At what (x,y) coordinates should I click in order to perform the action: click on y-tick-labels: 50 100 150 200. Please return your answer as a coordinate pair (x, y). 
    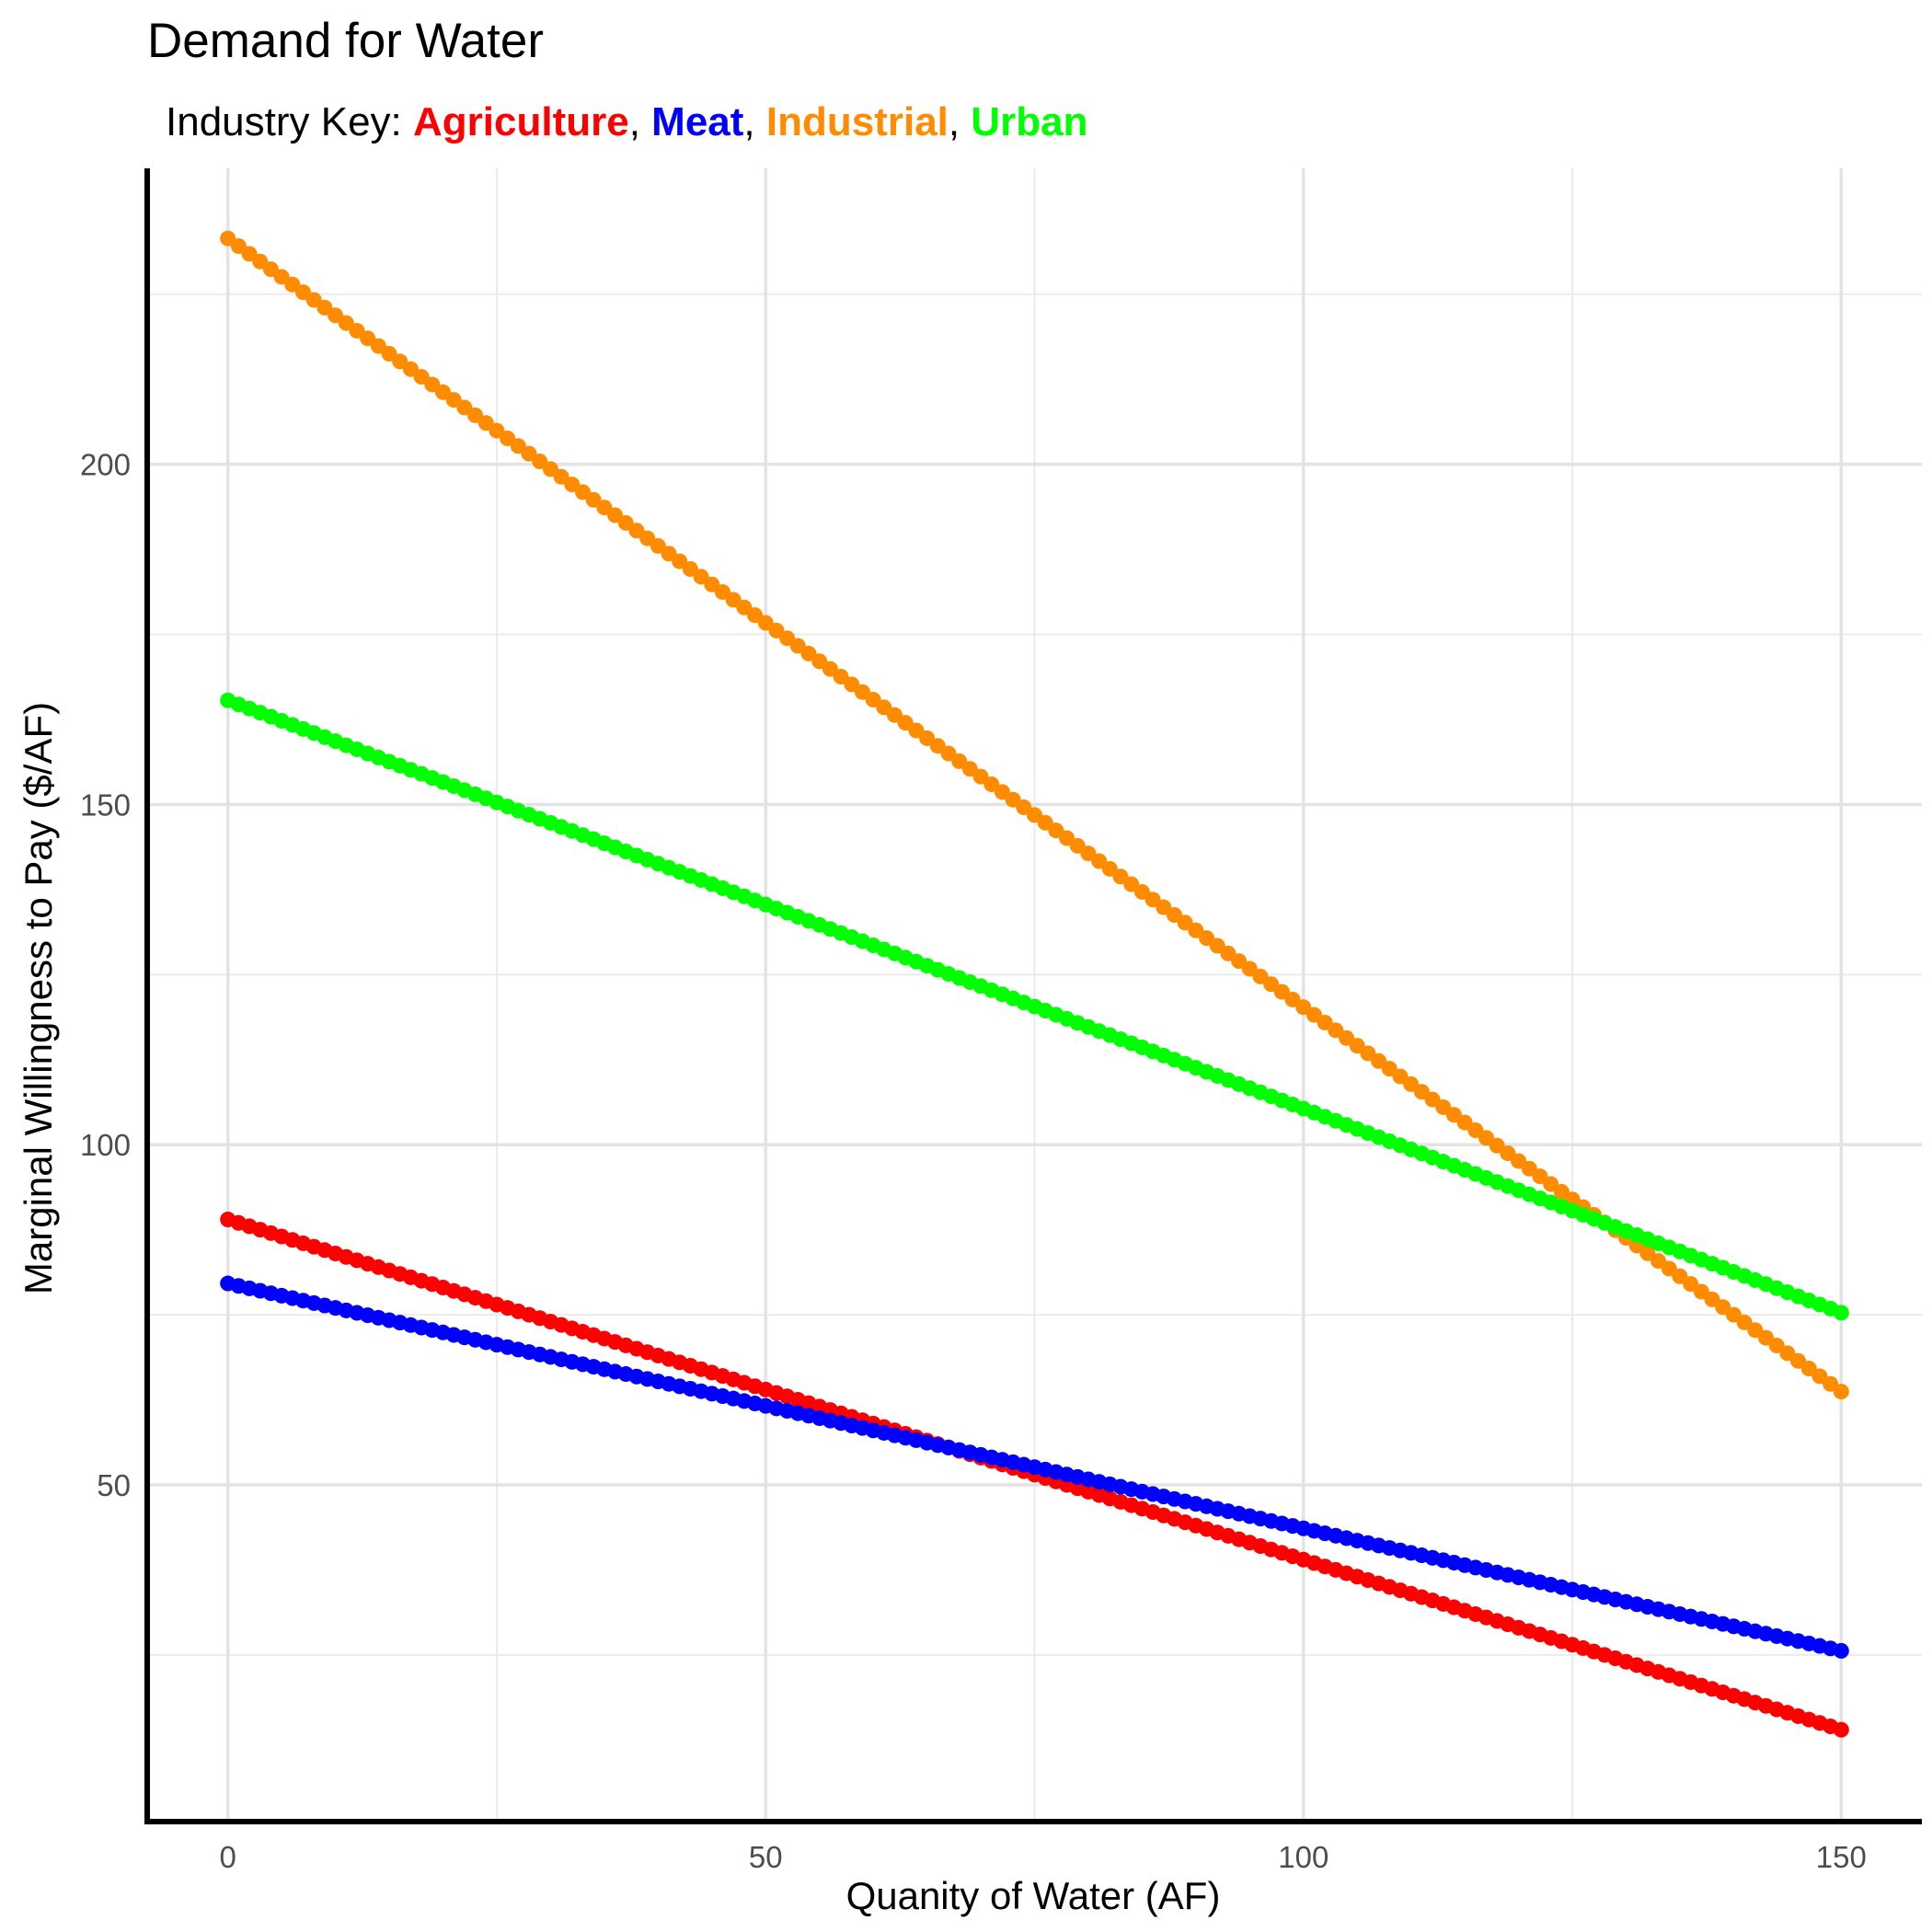
    Looking at the image, I should click on (105, 975).